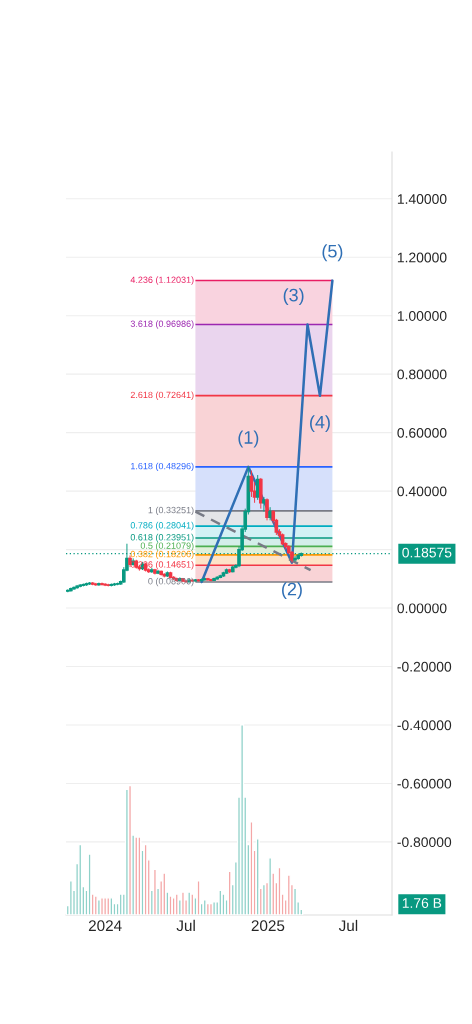 Image resolution: width=472 pixels, height=1024 pixels. What do you see at coordinates (424, 666) in the screenshot?
I see `y-tick-label: -0.20000` at bounding box center [424, 666].